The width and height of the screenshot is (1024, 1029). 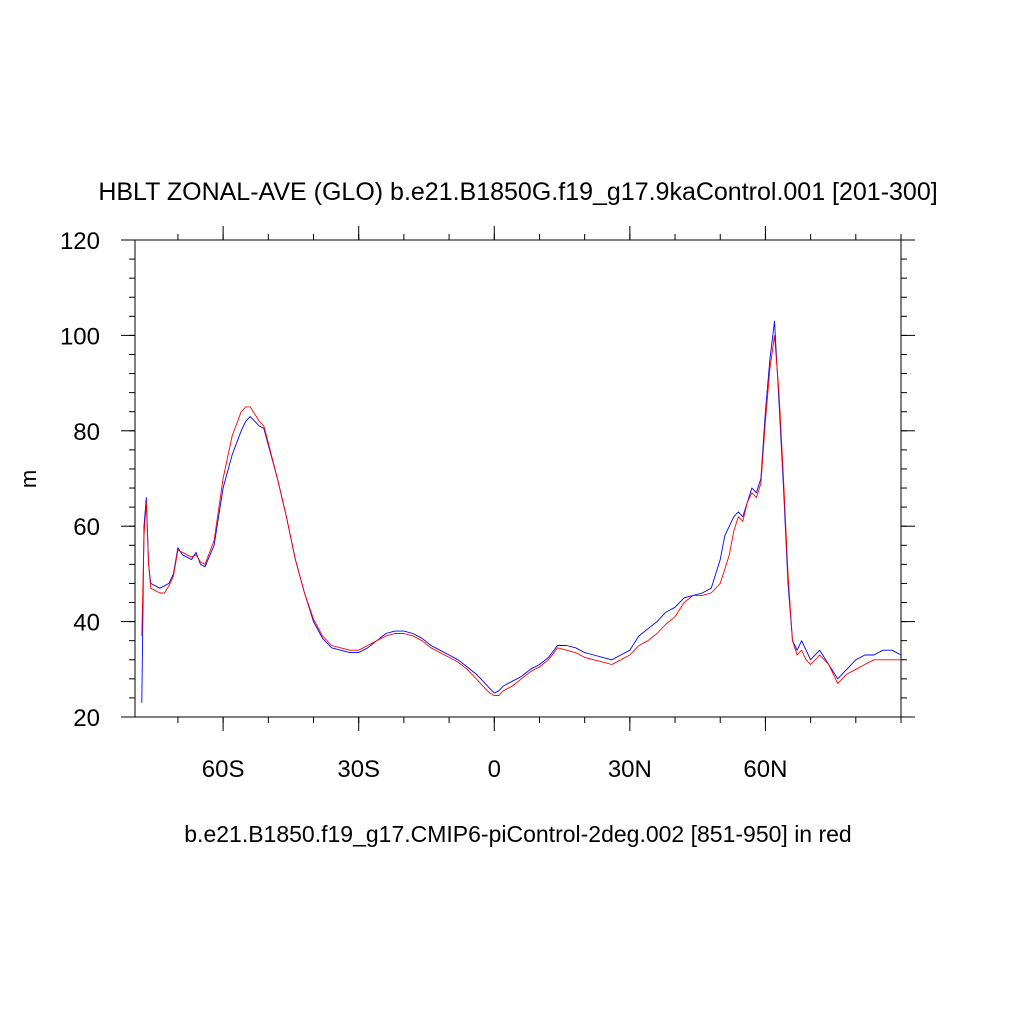 What do you see at coordinates (358, 769) in the screenshot?
I see `x-tick-label: 30S` at bounding box center [358, 769].